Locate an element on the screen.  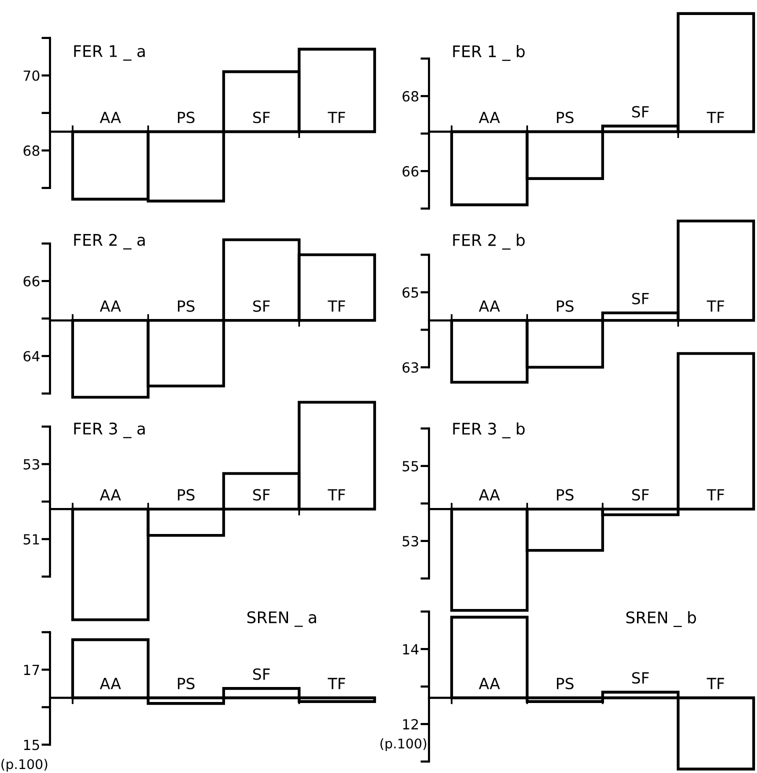
chart-title: FER 1 _ a is located at coordinates (109, 53).